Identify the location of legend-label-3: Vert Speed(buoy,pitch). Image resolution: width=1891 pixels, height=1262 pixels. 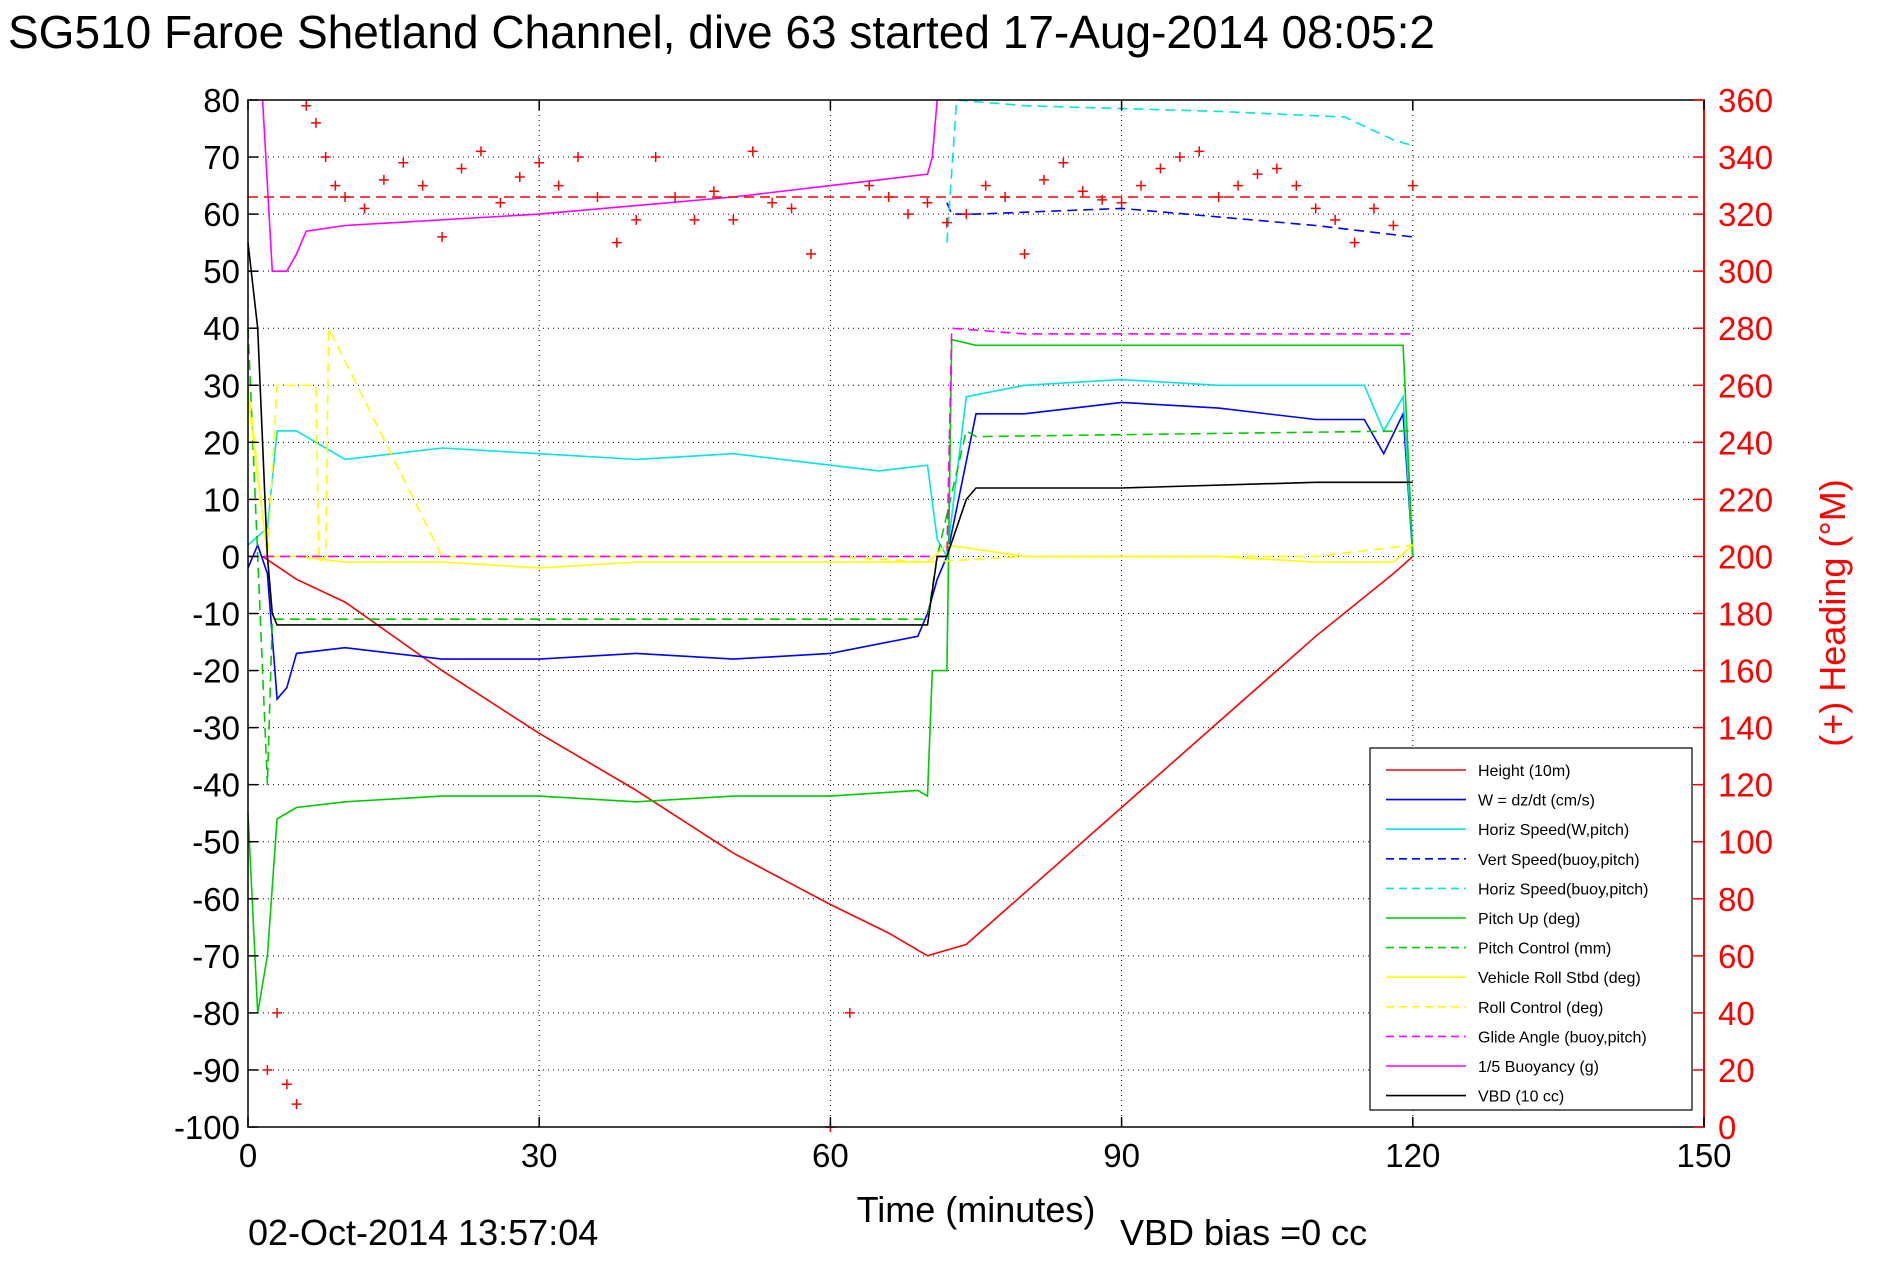
(1559, 860).